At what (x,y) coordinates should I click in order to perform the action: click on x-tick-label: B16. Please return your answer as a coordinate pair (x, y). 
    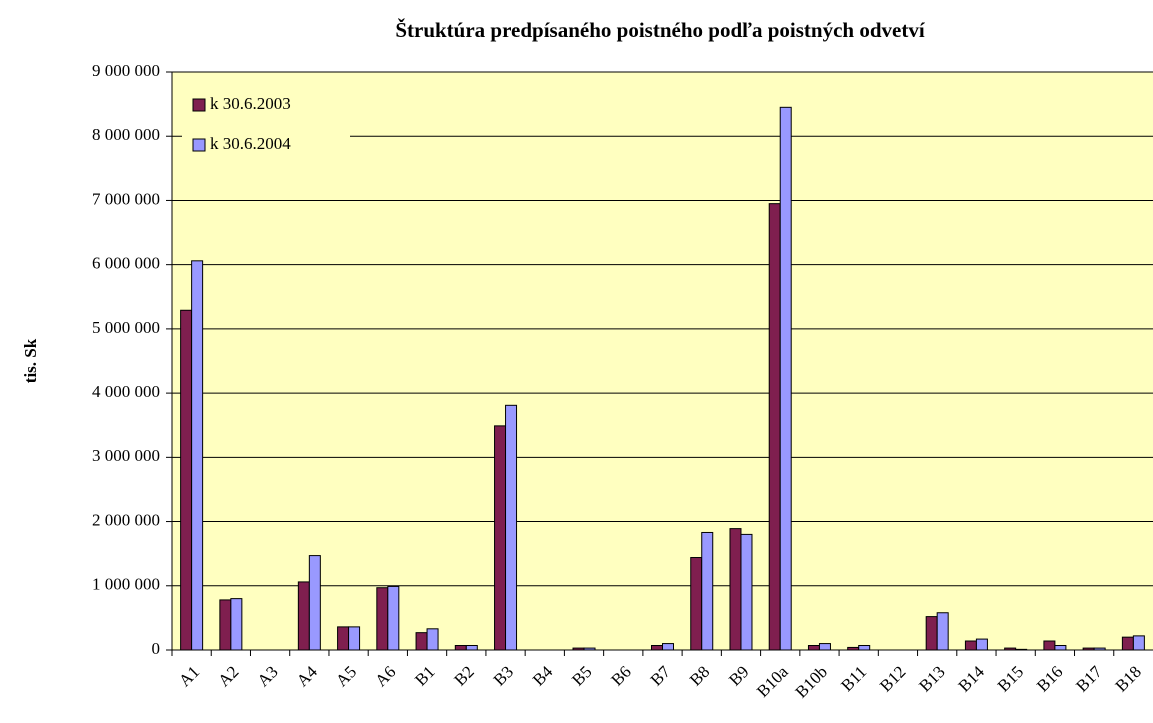
    Looking at the image, I should click on (1049, 678).